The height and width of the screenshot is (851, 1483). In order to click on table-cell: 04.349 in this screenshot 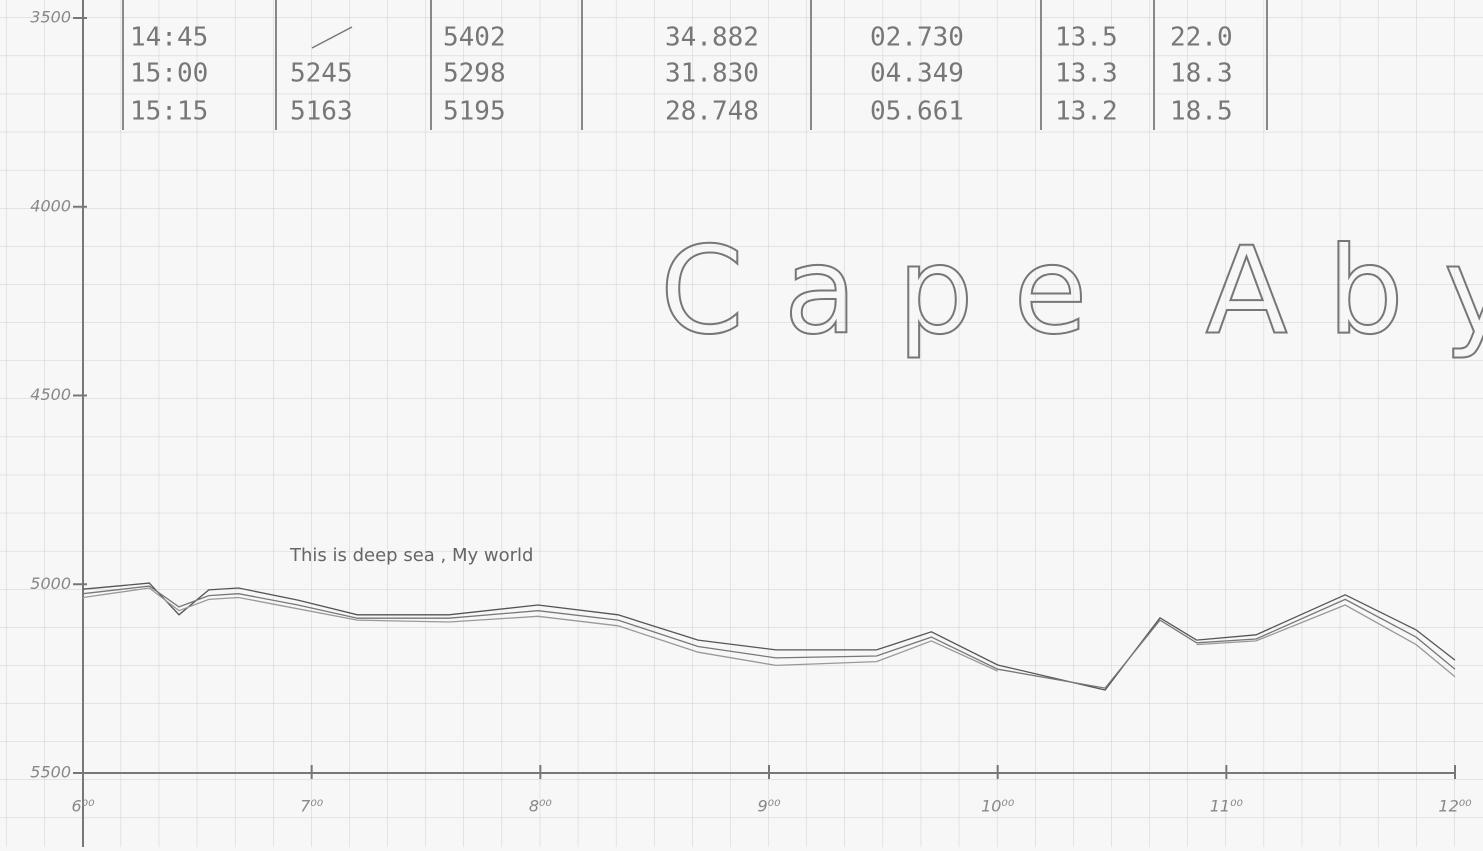, I will do `click(917, 74)`.